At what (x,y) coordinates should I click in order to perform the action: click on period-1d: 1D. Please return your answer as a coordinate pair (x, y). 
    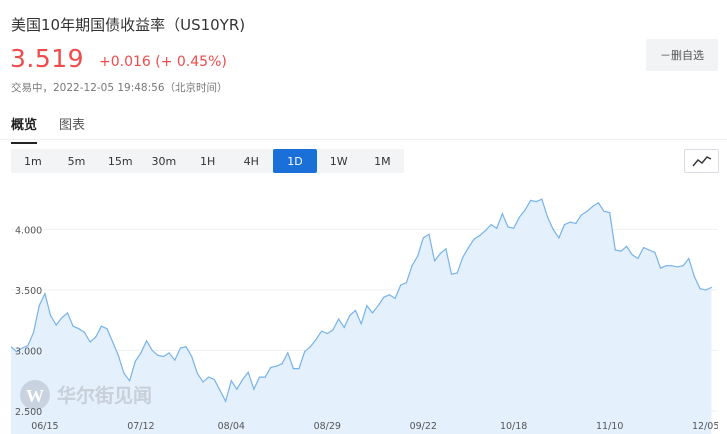
    Looking at the image, I should click on (295, 161).